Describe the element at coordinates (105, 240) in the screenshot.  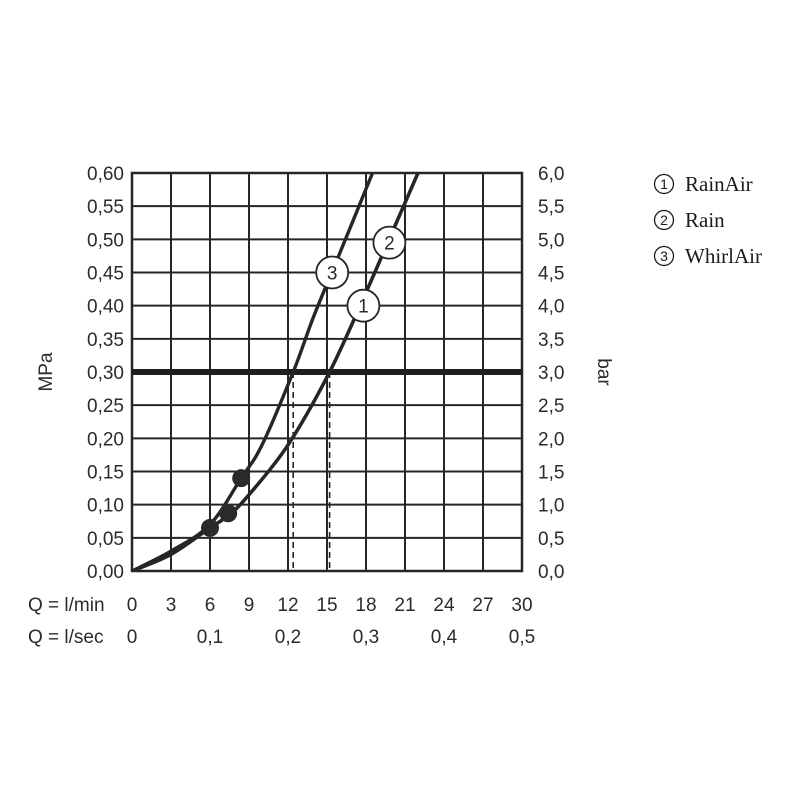
I see `y-tick-label: 0,50` at that location.